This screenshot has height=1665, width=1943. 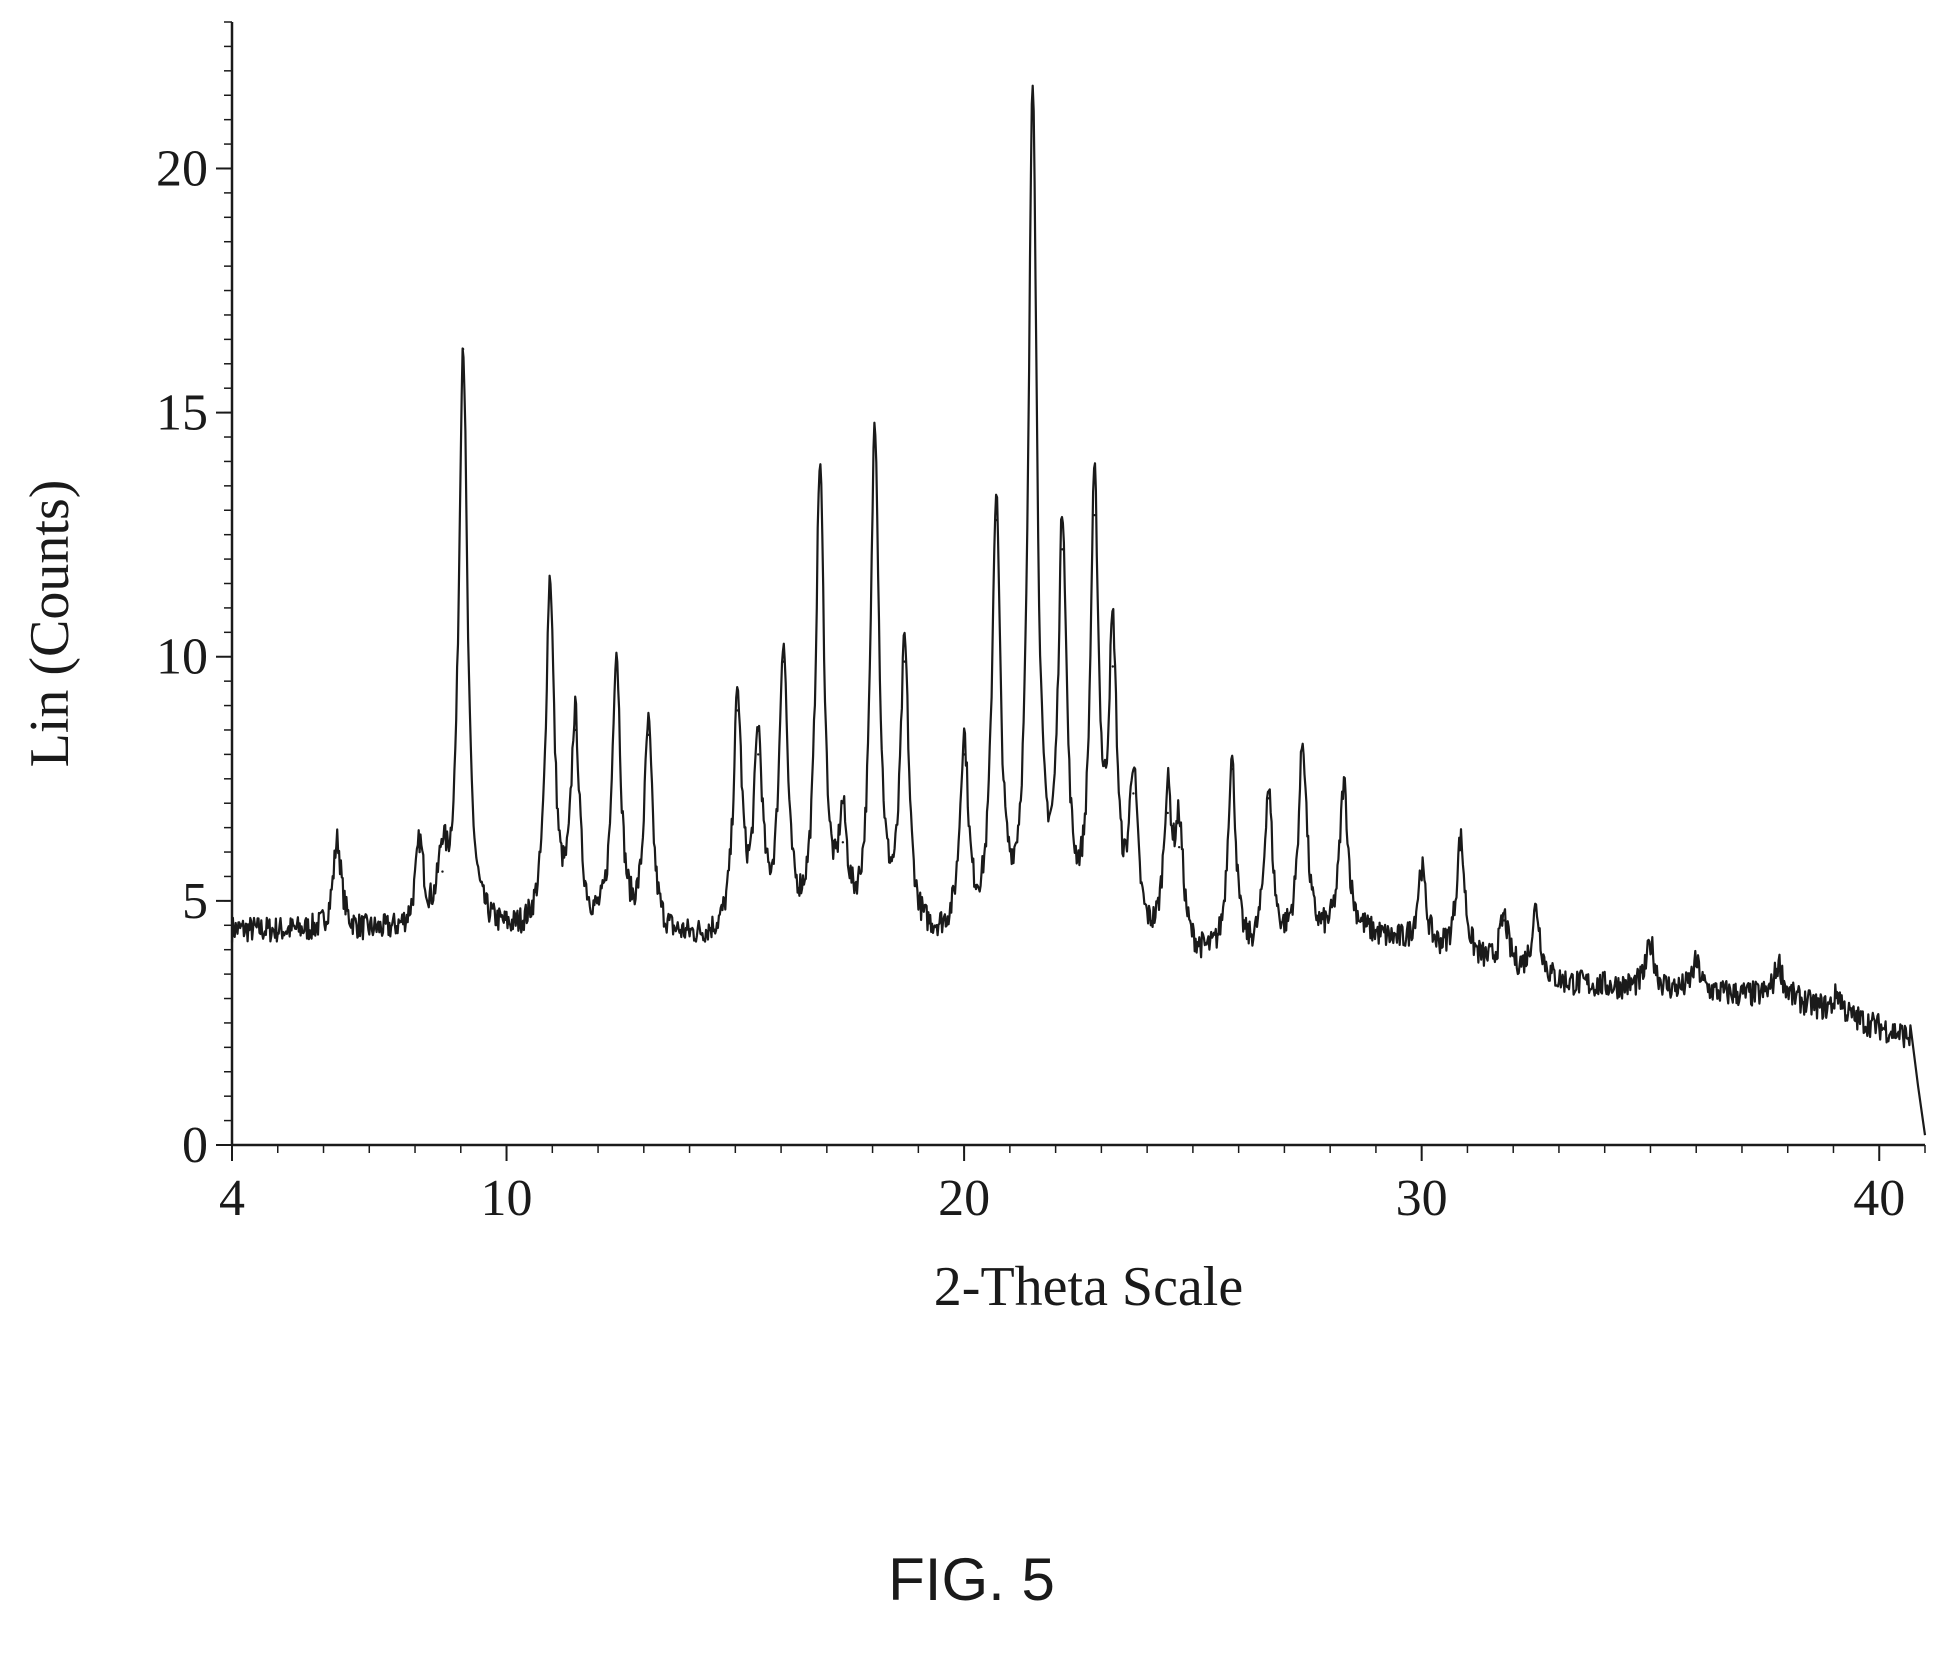 I want to click on x-axis-title: 2-Theta Scale, so click(x=1088, y=1287).